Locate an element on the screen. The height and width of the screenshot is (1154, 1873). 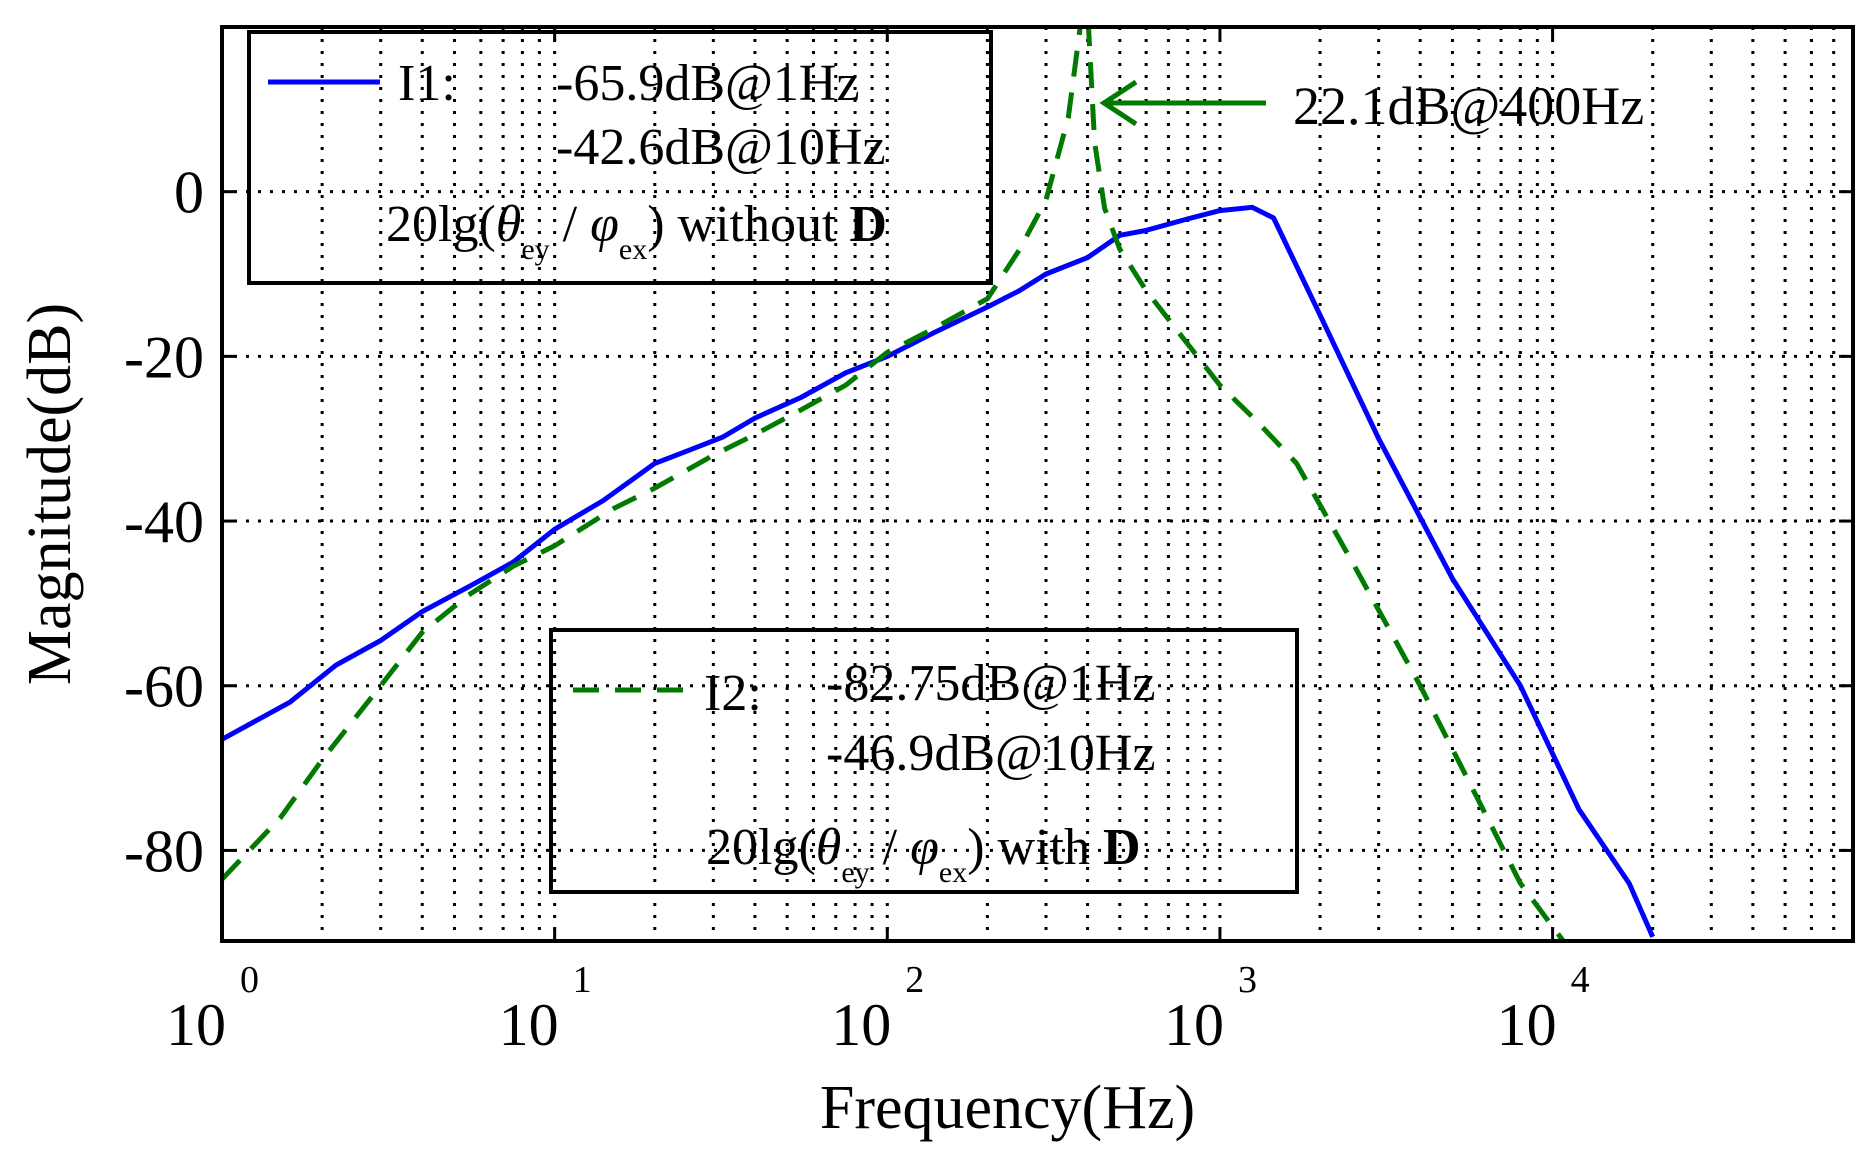
legend-label-i1: I1: is located at coordinates (427, 83).